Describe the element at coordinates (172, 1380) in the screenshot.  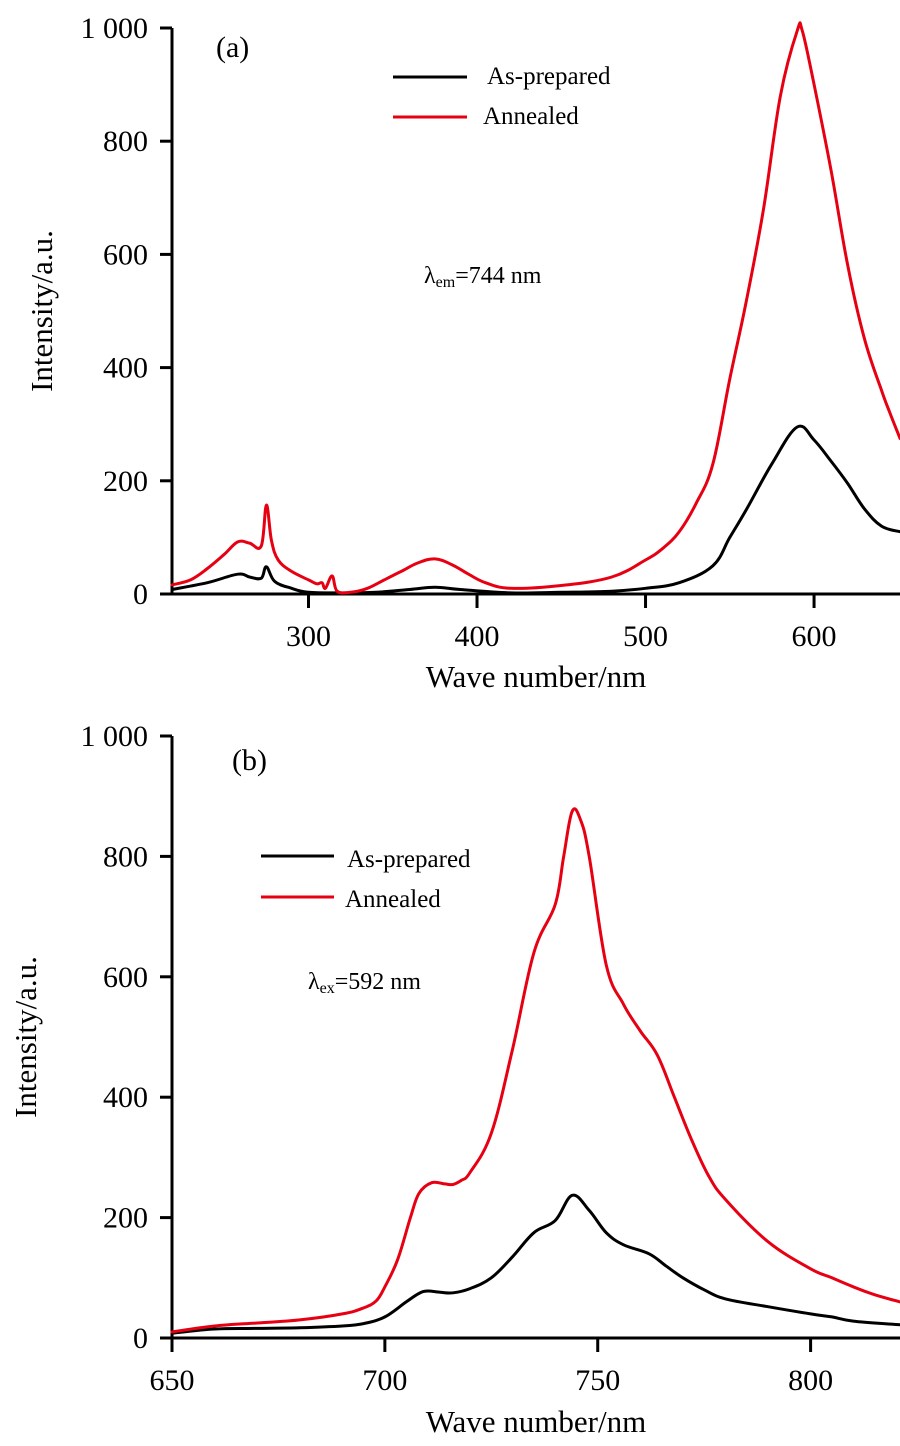
I see `x-tick-label: 650` at that location.